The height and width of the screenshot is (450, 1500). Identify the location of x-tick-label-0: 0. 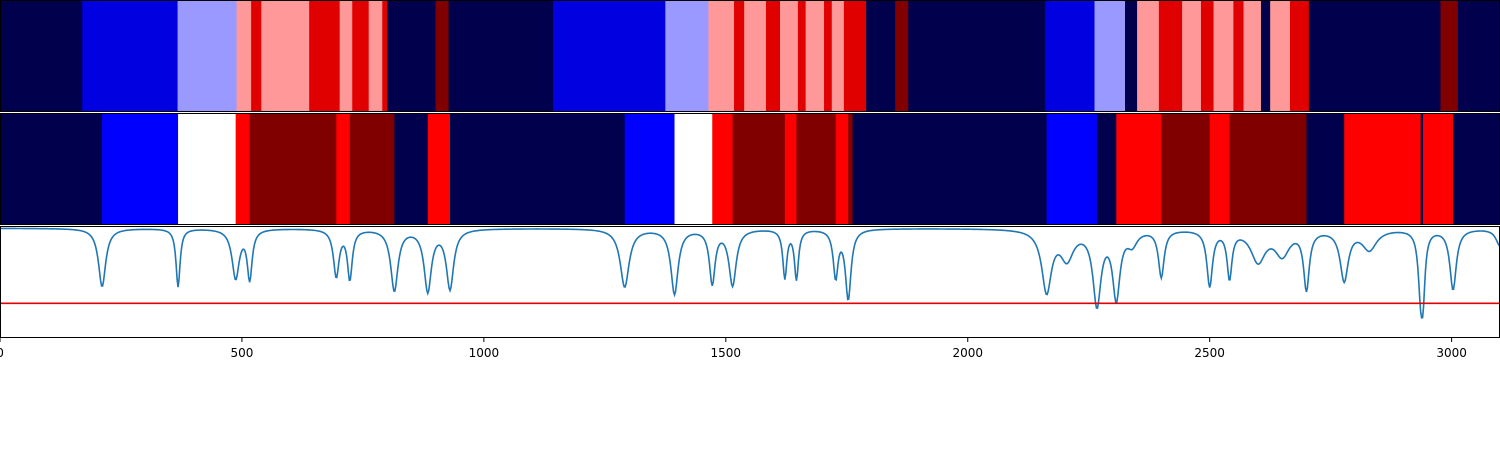
(2, 353).